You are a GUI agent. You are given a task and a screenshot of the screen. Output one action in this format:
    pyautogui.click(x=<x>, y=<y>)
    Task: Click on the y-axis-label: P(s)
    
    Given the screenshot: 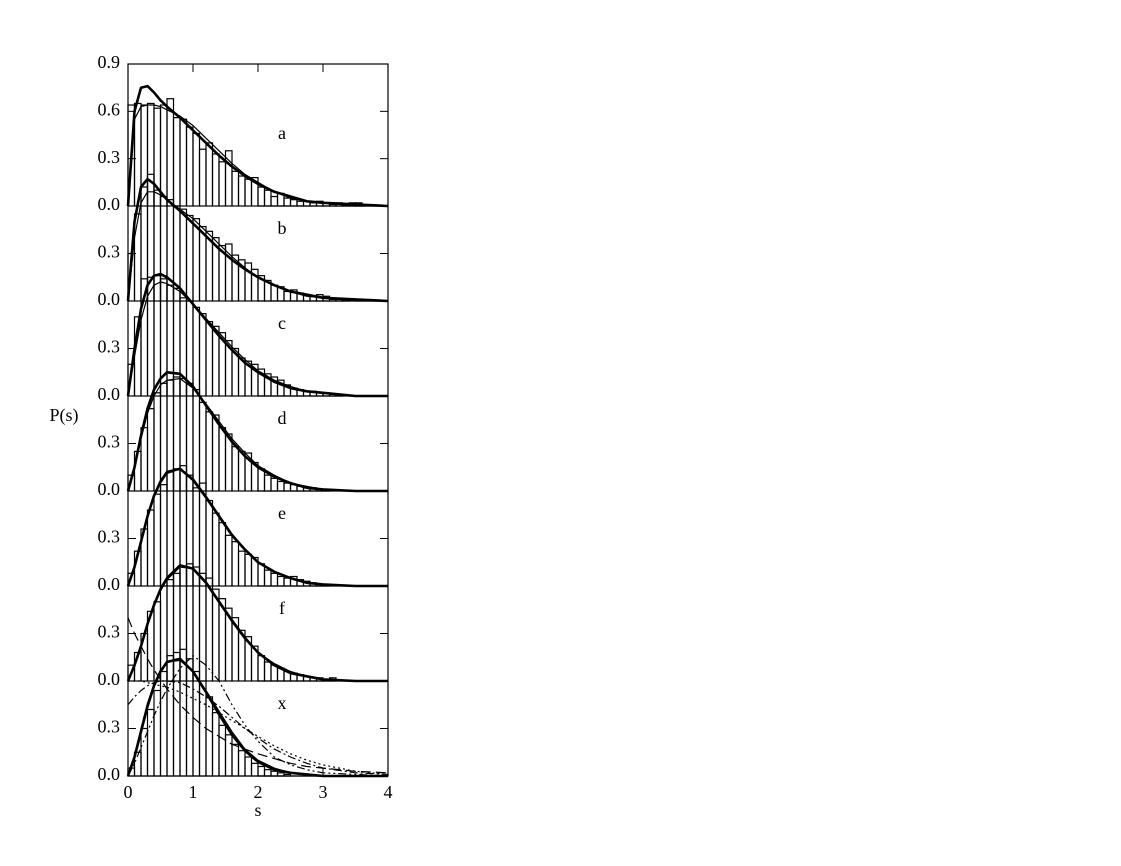 What is the action you would take?
    pyautogui.click(x=63, y=415)
    